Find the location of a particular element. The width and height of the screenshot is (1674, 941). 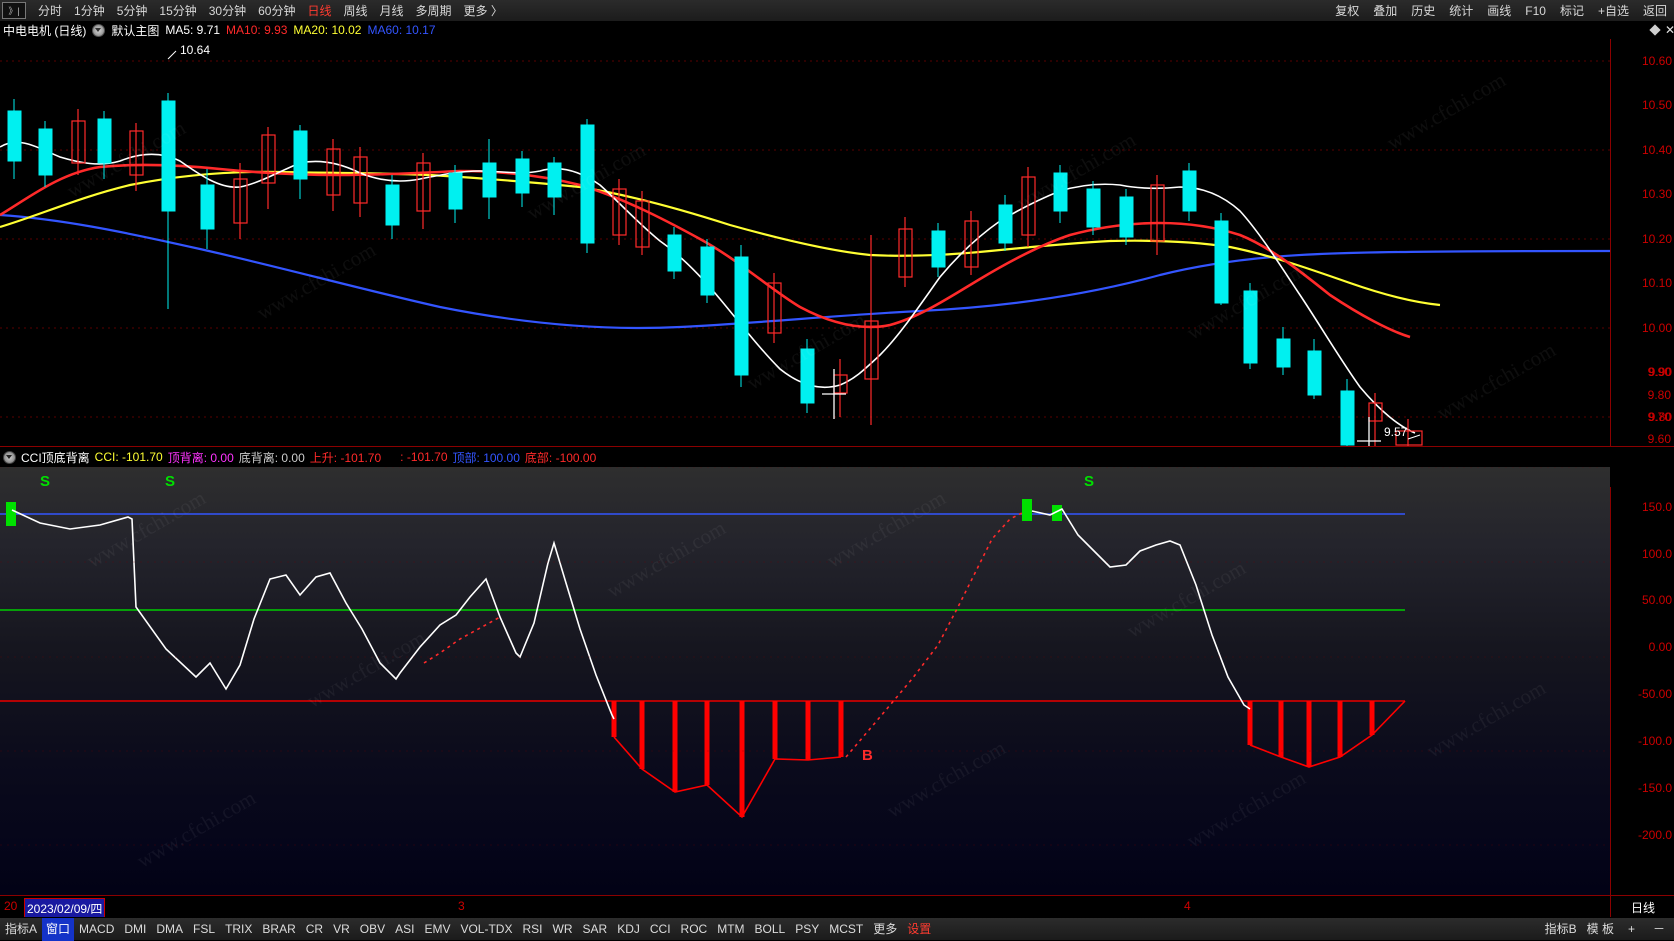

close-icon: ✕ is located at coordinates (1669, 30).